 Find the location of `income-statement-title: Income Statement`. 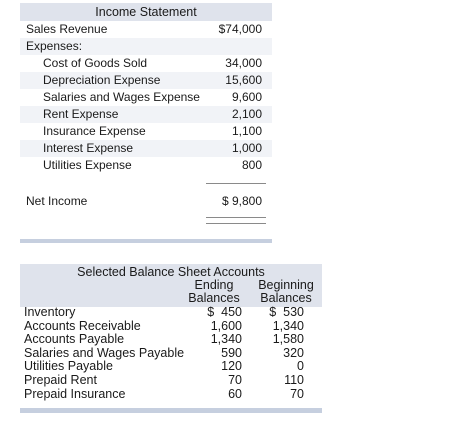

income-statement-title: Income Statement is located at coordinates (146, 12).